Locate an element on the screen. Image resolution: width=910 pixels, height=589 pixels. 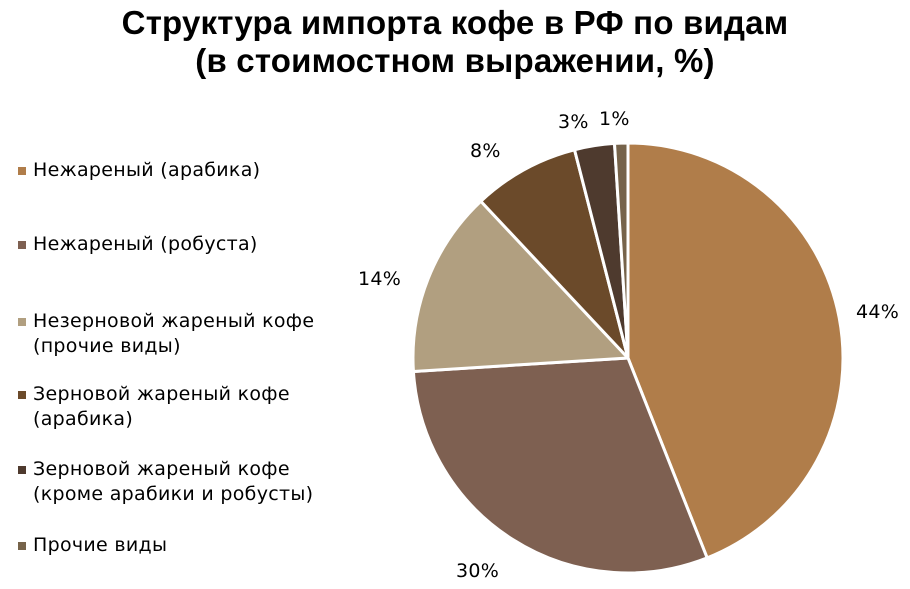
legend-item-other-types: Прочие виды is located at coordinates (92, 545).